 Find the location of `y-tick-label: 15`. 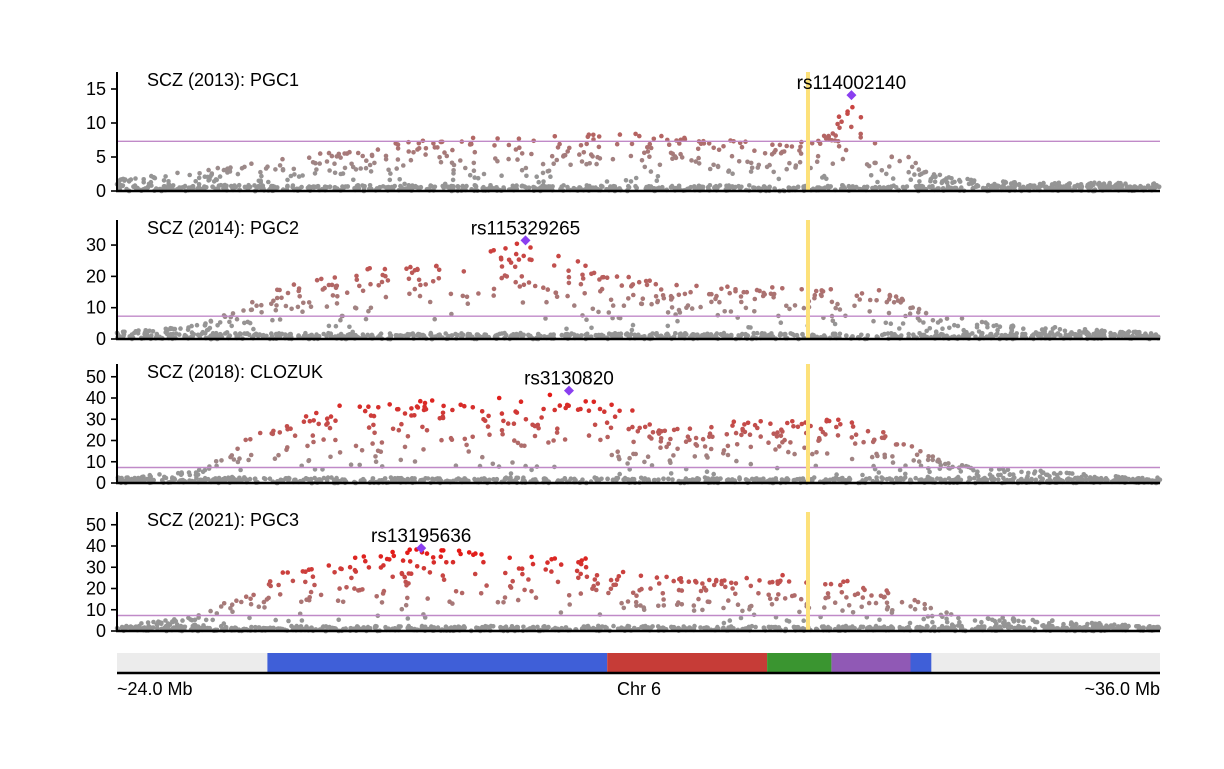

y-tick-label: 15 is located at coordinates (96, 89).